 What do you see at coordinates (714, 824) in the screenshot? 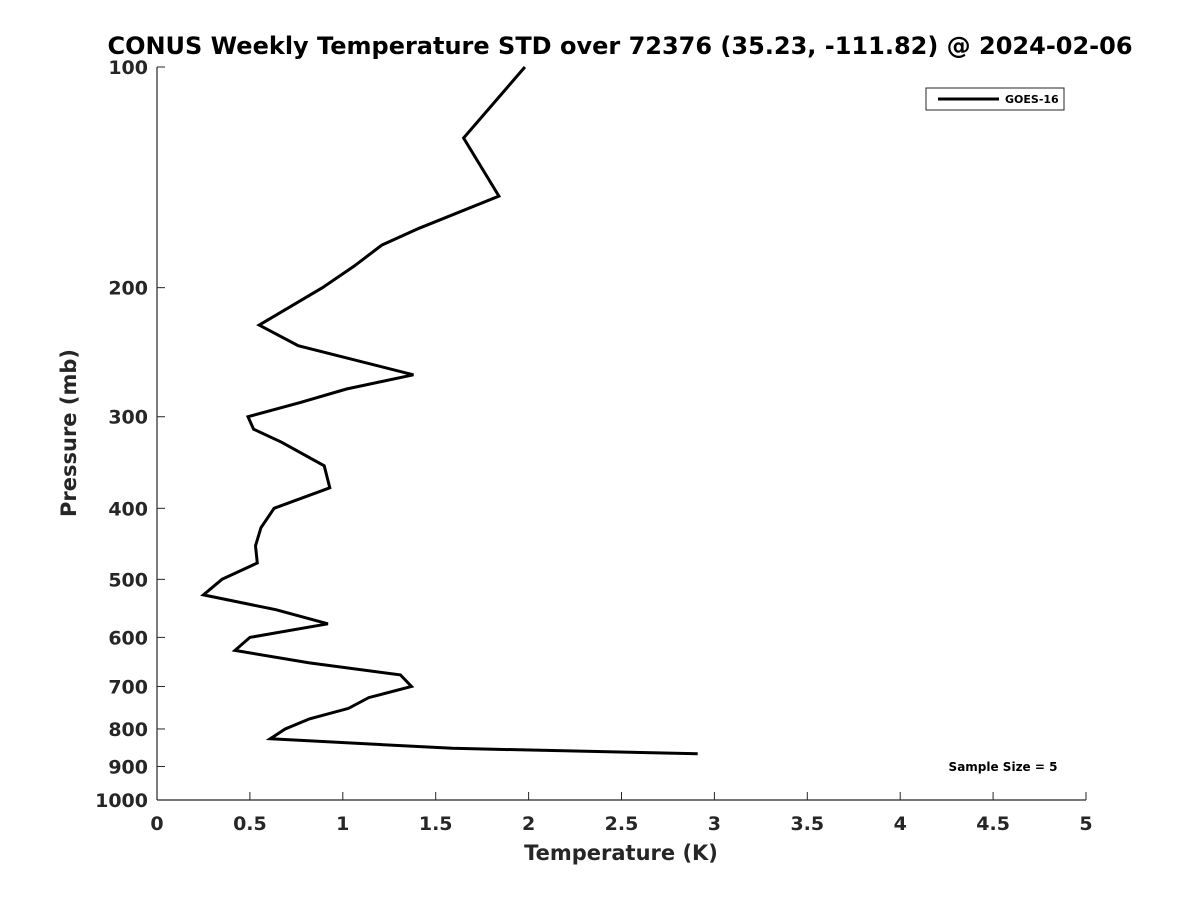
I see `x-tick-label: 3` at bounding box center [714, 824].